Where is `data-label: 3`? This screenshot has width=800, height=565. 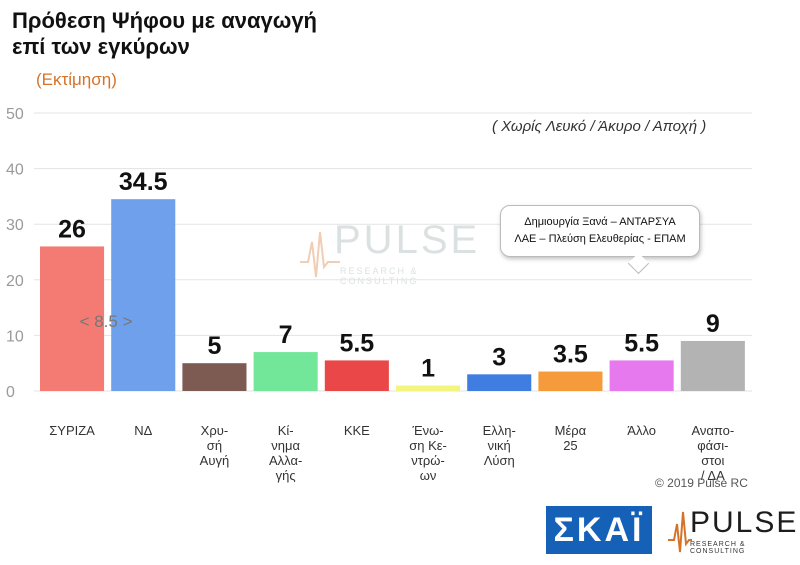 data-label: 3 is located at coordinates (499, 357).